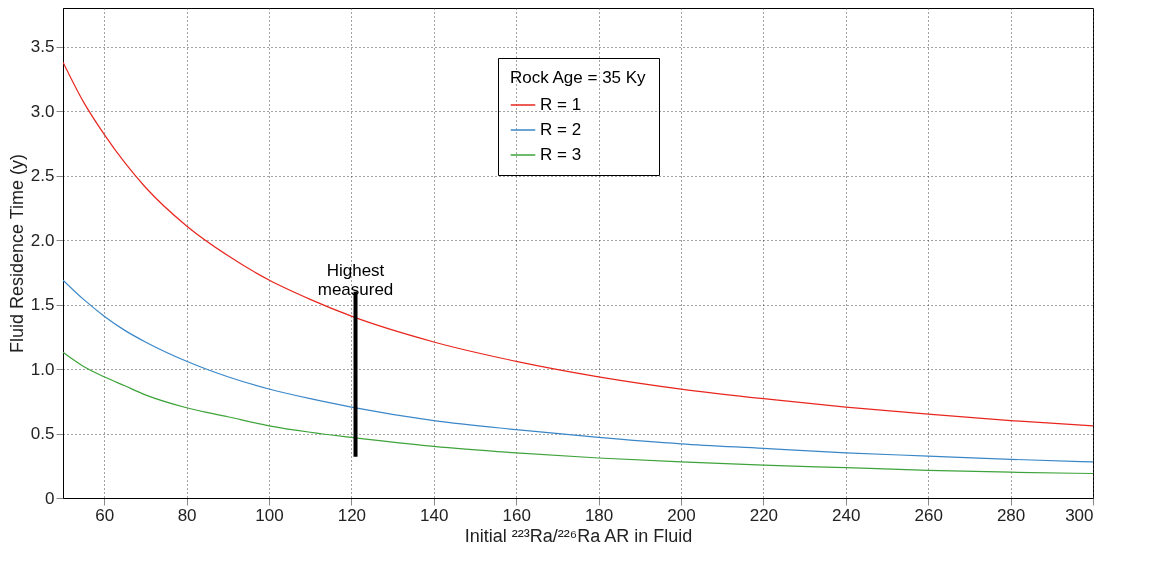  Describe the element at coordinates (16, 253) in the screenshot. I see `y-axis-title: Fluid Residence Time (y)` at that location.